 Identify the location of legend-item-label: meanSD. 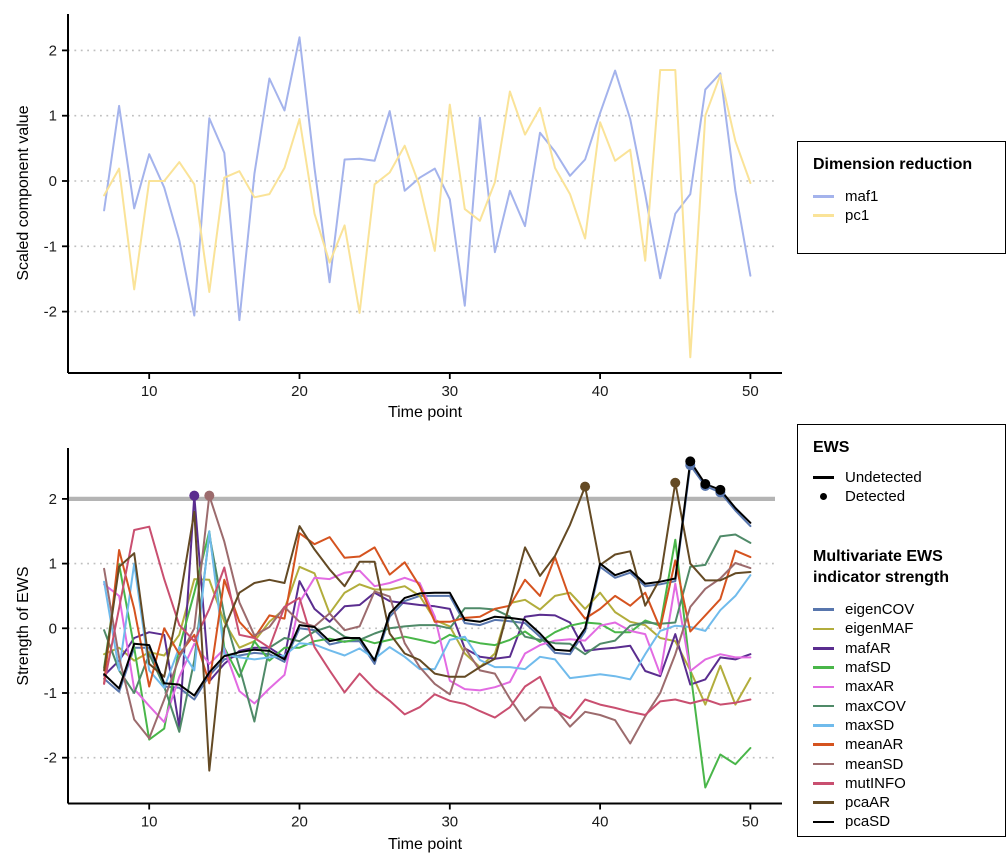
(874, 764).